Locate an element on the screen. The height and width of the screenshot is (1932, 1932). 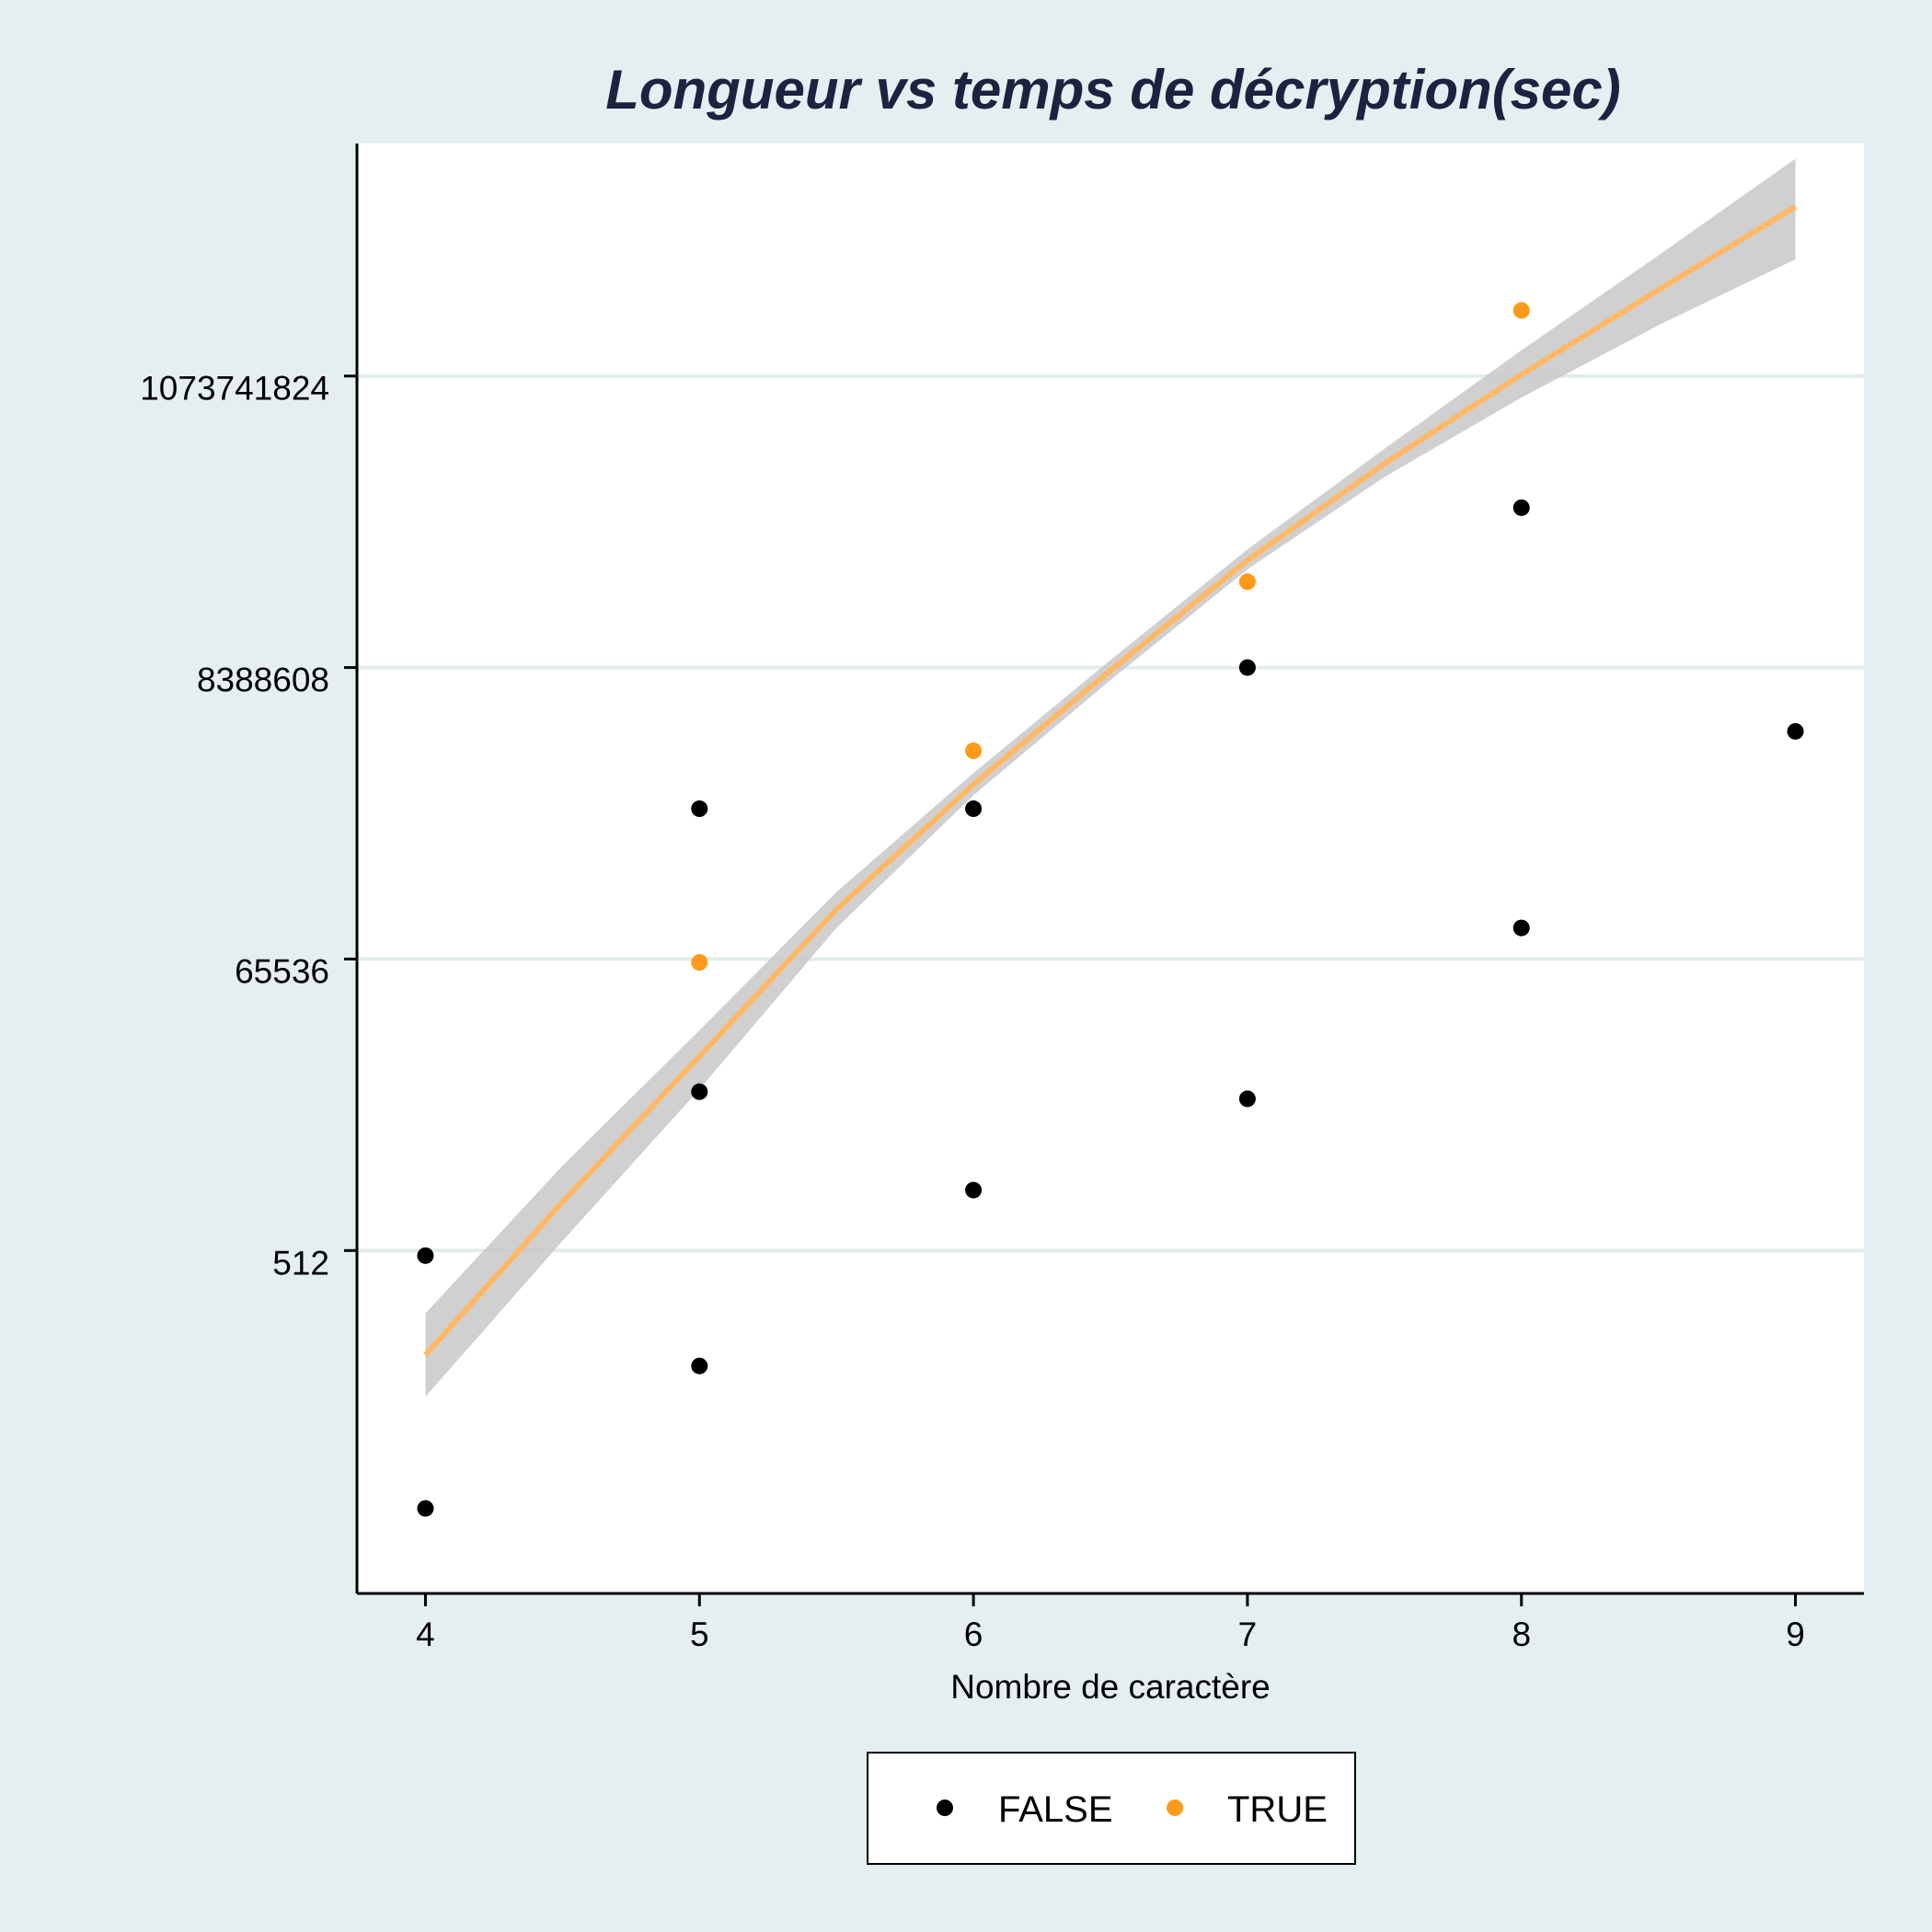
x-axis-ticks: 4 5 6 7 8 9 is located at coordinates (1110, 1623).